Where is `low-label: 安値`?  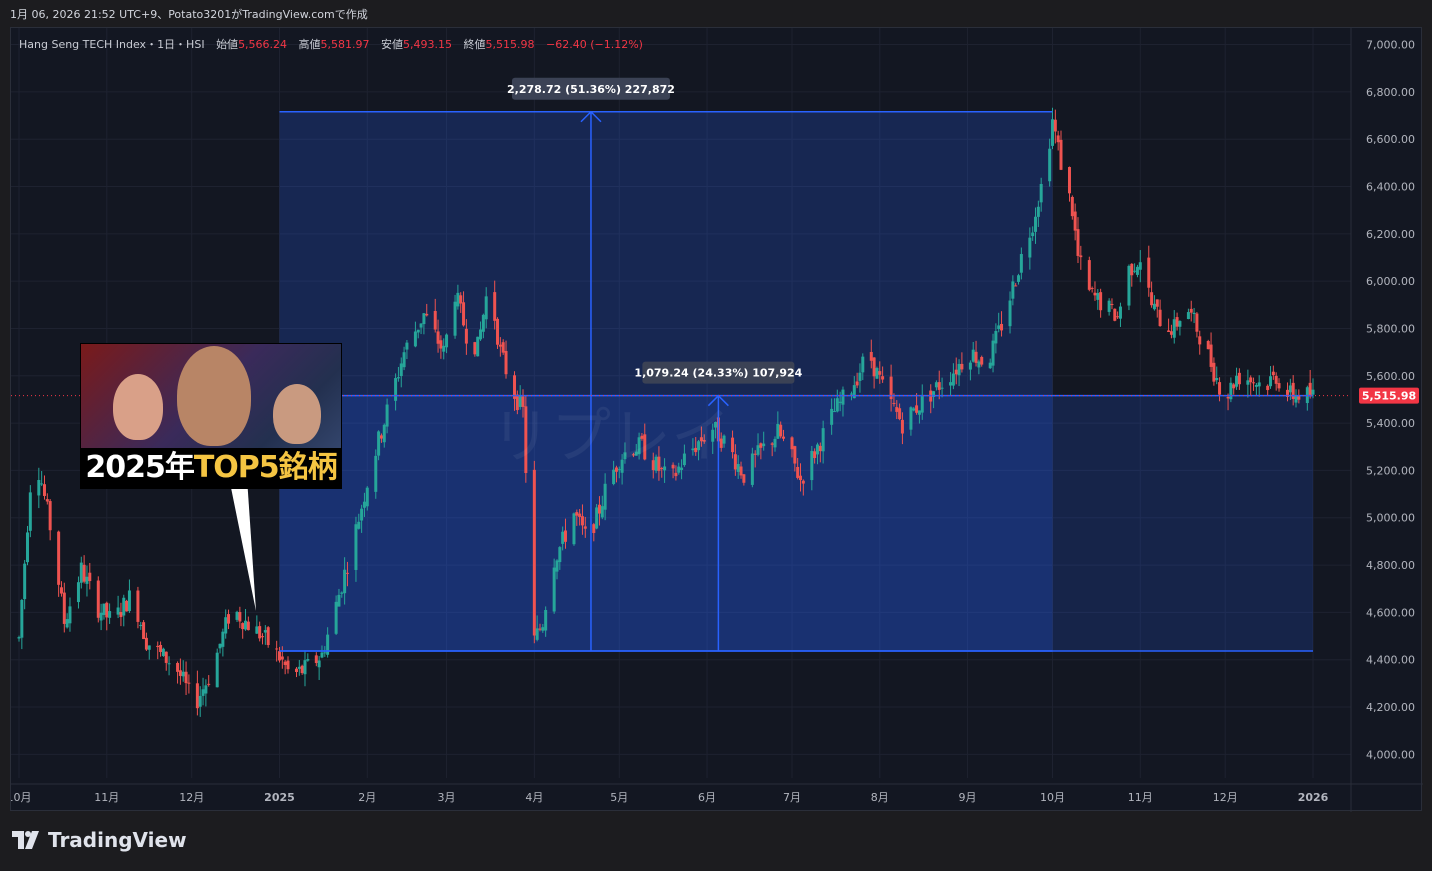 low-label: 安値 is located at coordinates (392, 44).